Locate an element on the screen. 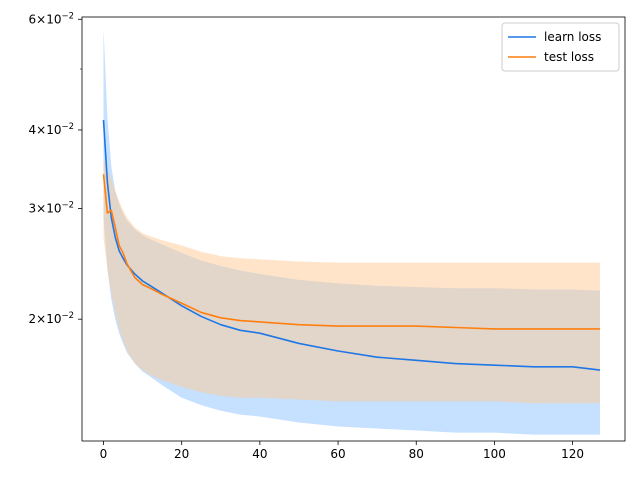 This screenshot has height=480, width=640. x-tick-label: 40 is located at coordinates (259, 454).